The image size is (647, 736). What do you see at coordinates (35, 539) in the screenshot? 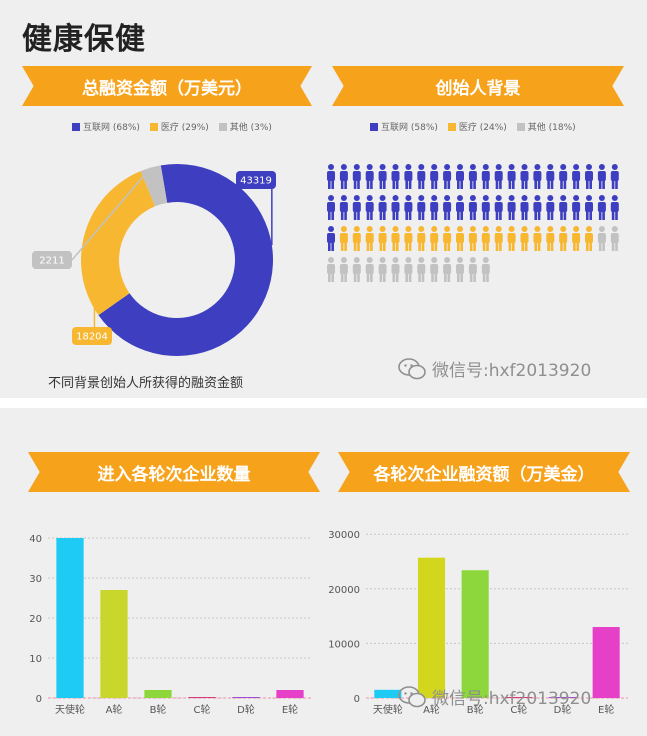
I see `y-tick-label: 40` at bounding box center [35, 539].